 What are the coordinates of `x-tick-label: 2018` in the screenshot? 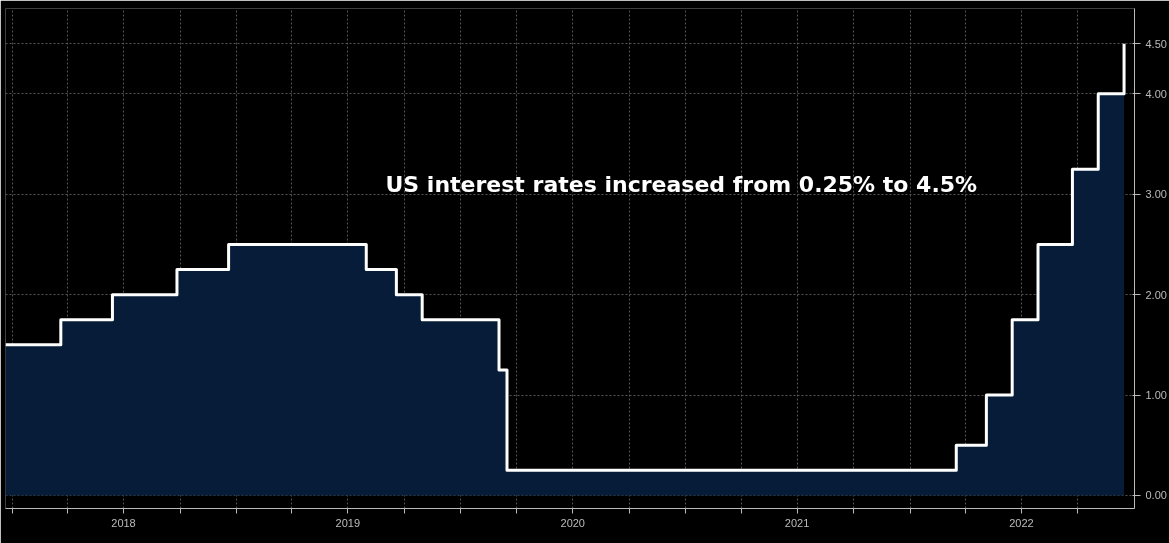 It's located at (123, 522).